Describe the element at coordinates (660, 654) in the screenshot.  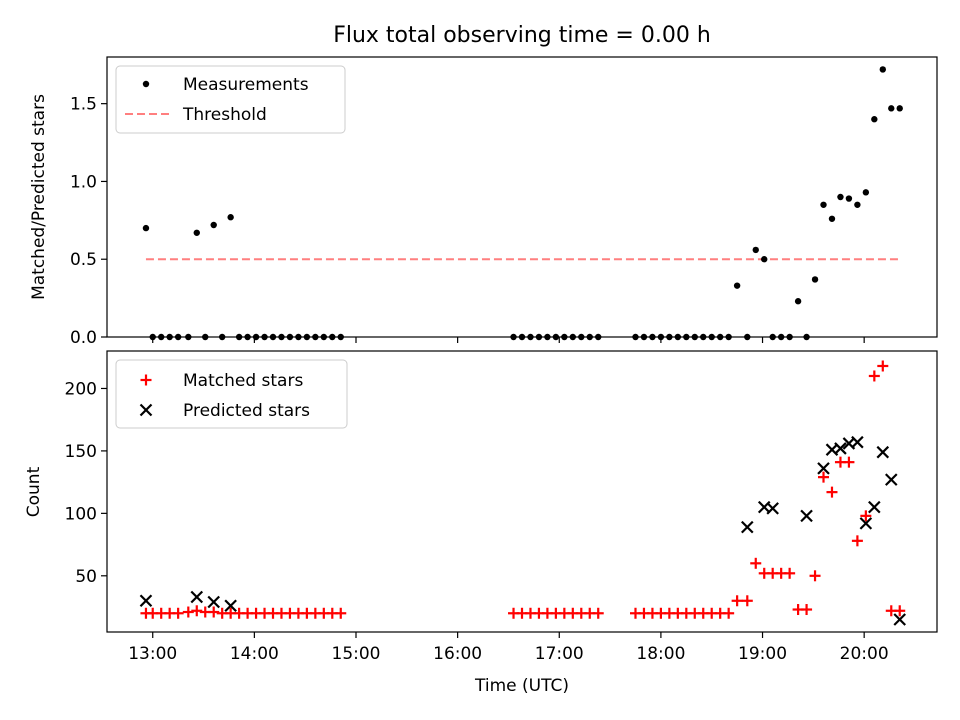
I see `x-tick-label: 18:00` at that location.